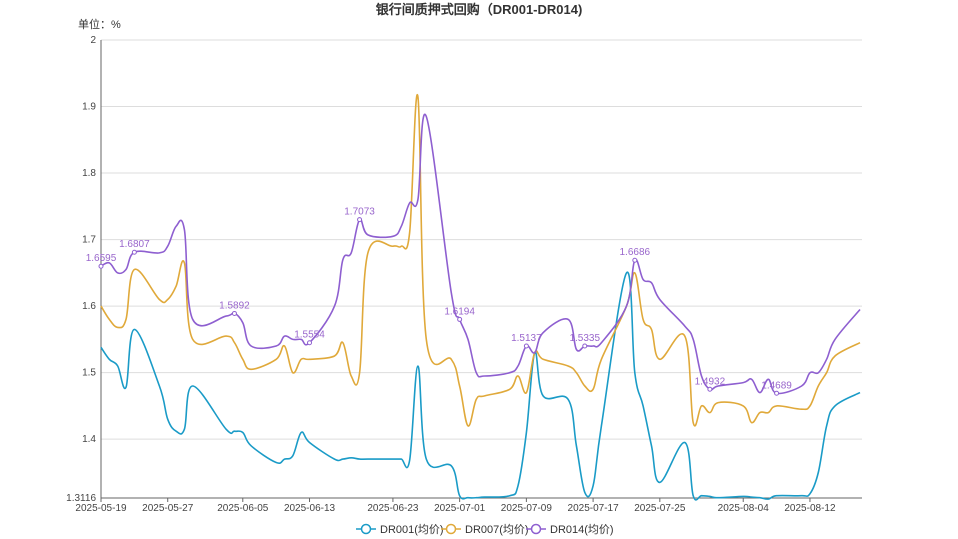 This screenshot has width=958, height=539. I want to click on x-tick-label: 2025-07-25, so click(660, 508).